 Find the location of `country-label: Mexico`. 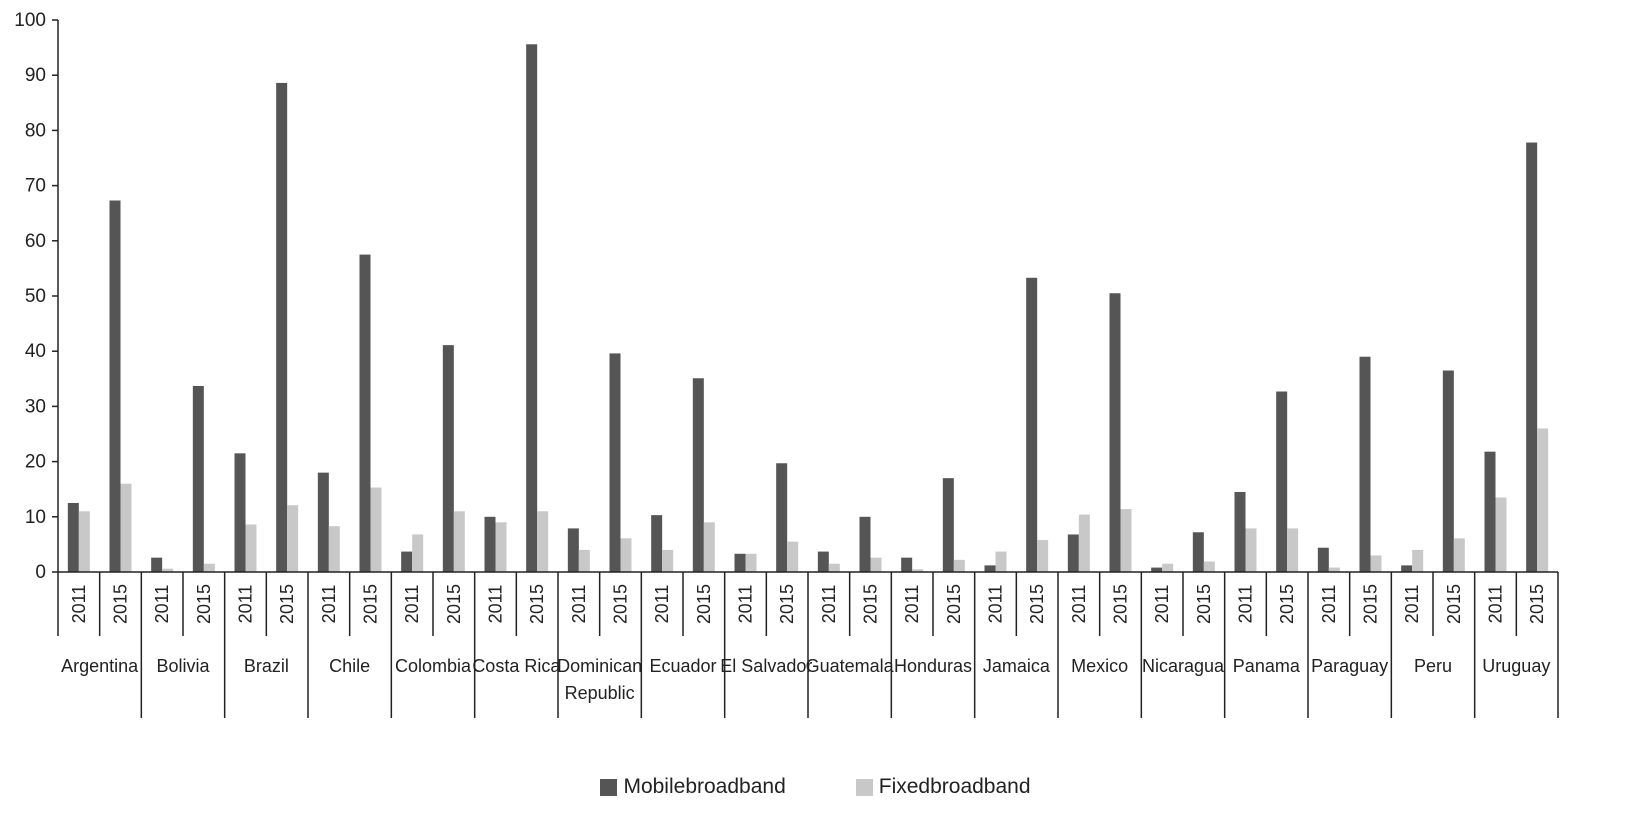

country-label: Mexico is located at coordinates (1099, 666).